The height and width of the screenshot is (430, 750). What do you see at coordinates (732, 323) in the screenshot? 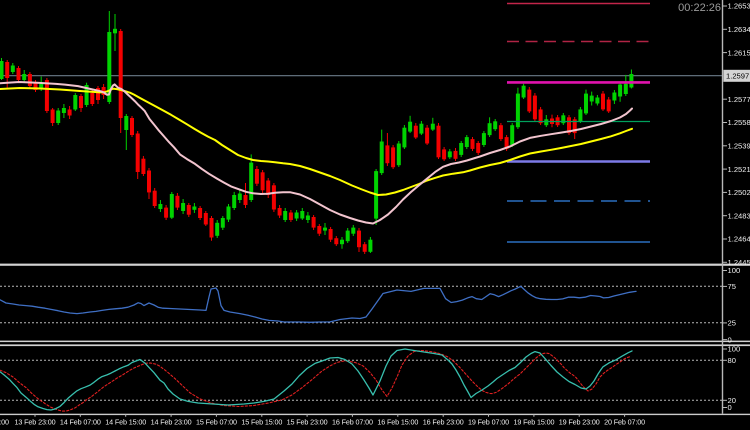
I see `svg-text: 25` at bounding box center [732, 323].